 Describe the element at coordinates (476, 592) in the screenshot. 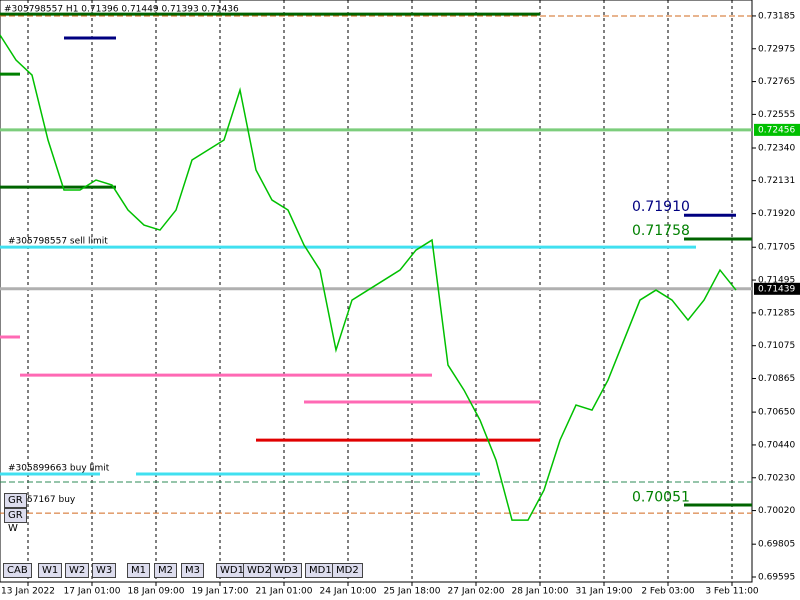

I see `x-tick-label: 27 Jan 02:00` at that location.